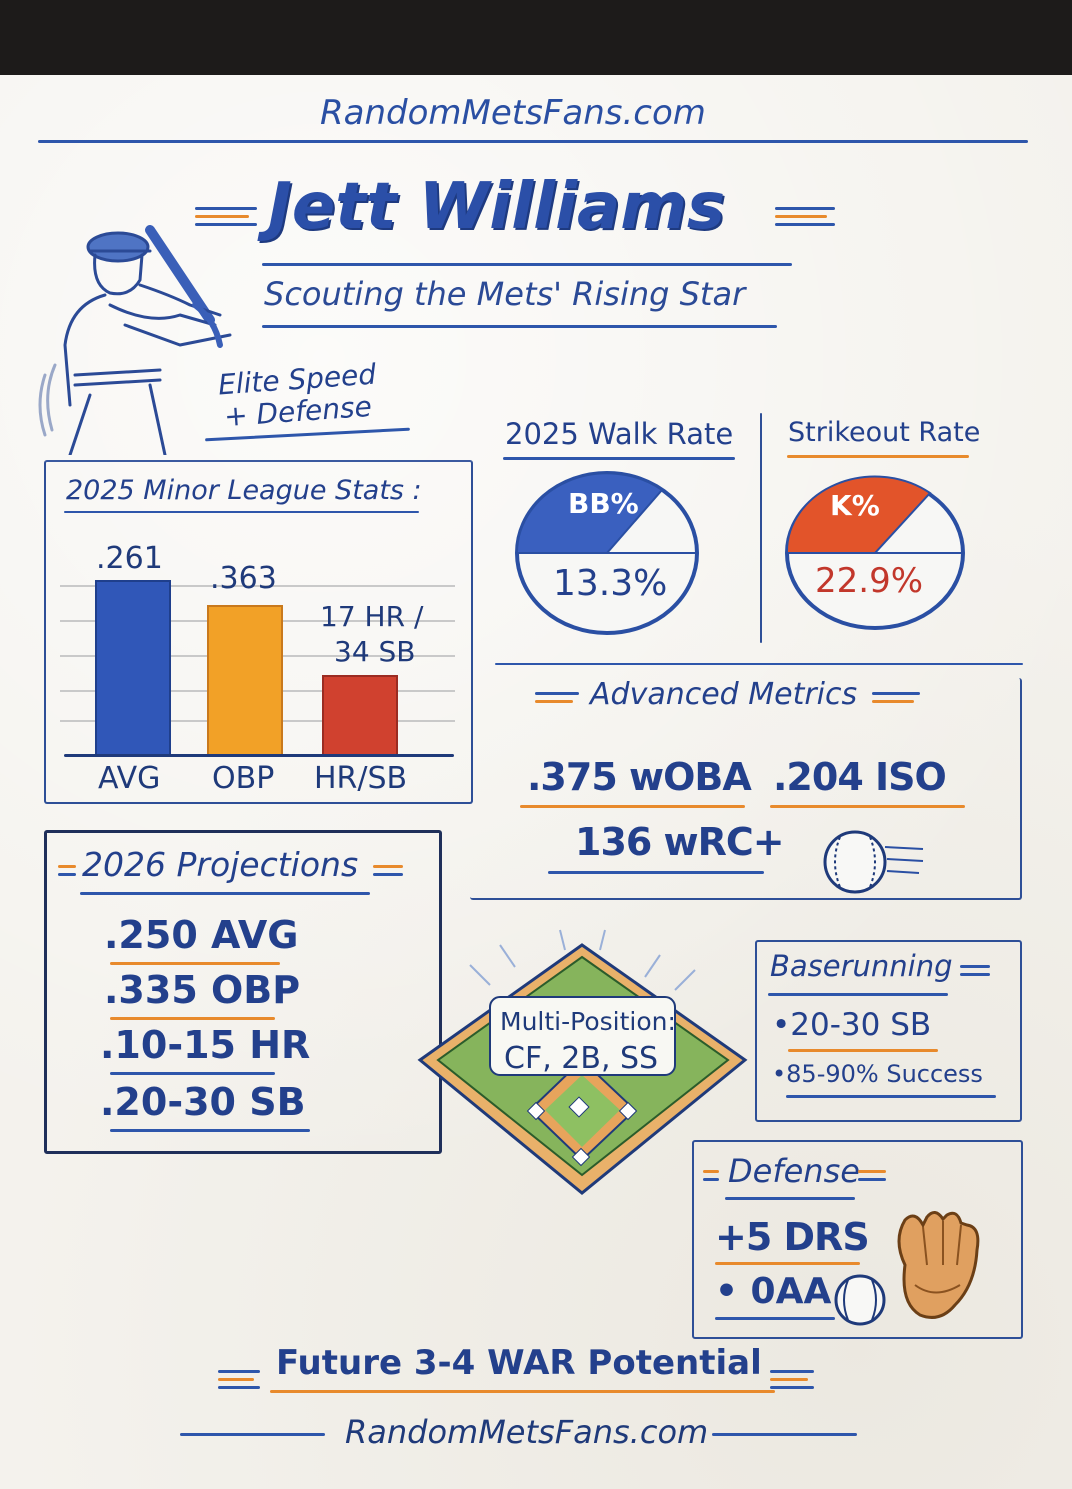 This screenshot has width=1072, height=1489. I want to click on baserunning-panel, so click(888, 1031).